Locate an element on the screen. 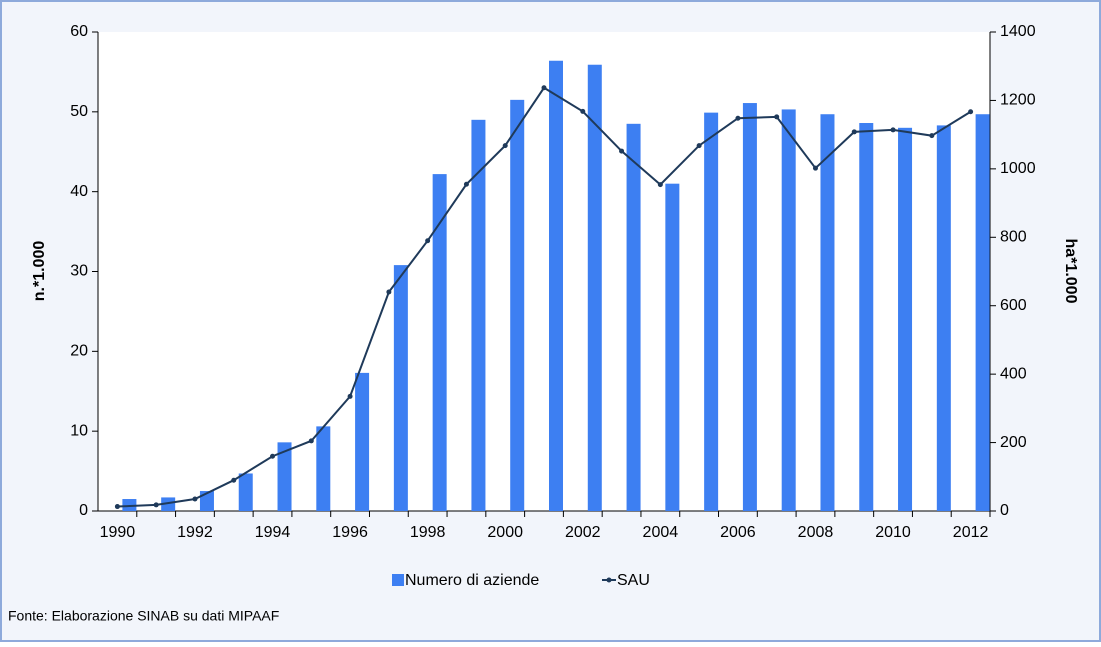 This screenshot has height=647, width=1101. y-tick-label: 10 is located at coordinates (79, 430).